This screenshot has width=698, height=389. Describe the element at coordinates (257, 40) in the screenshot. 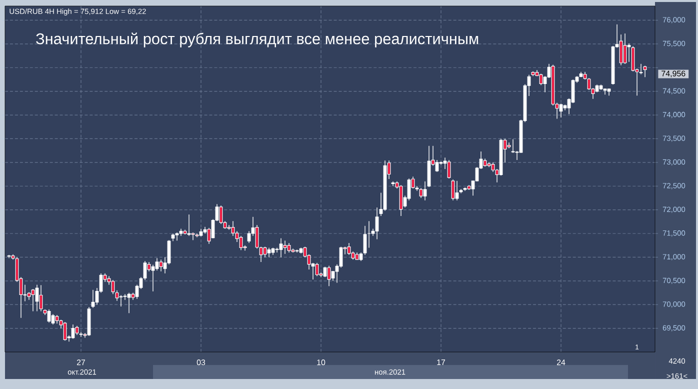

I see `text: Значительный рост рубля выглядит все менее реалистичным` at that location.